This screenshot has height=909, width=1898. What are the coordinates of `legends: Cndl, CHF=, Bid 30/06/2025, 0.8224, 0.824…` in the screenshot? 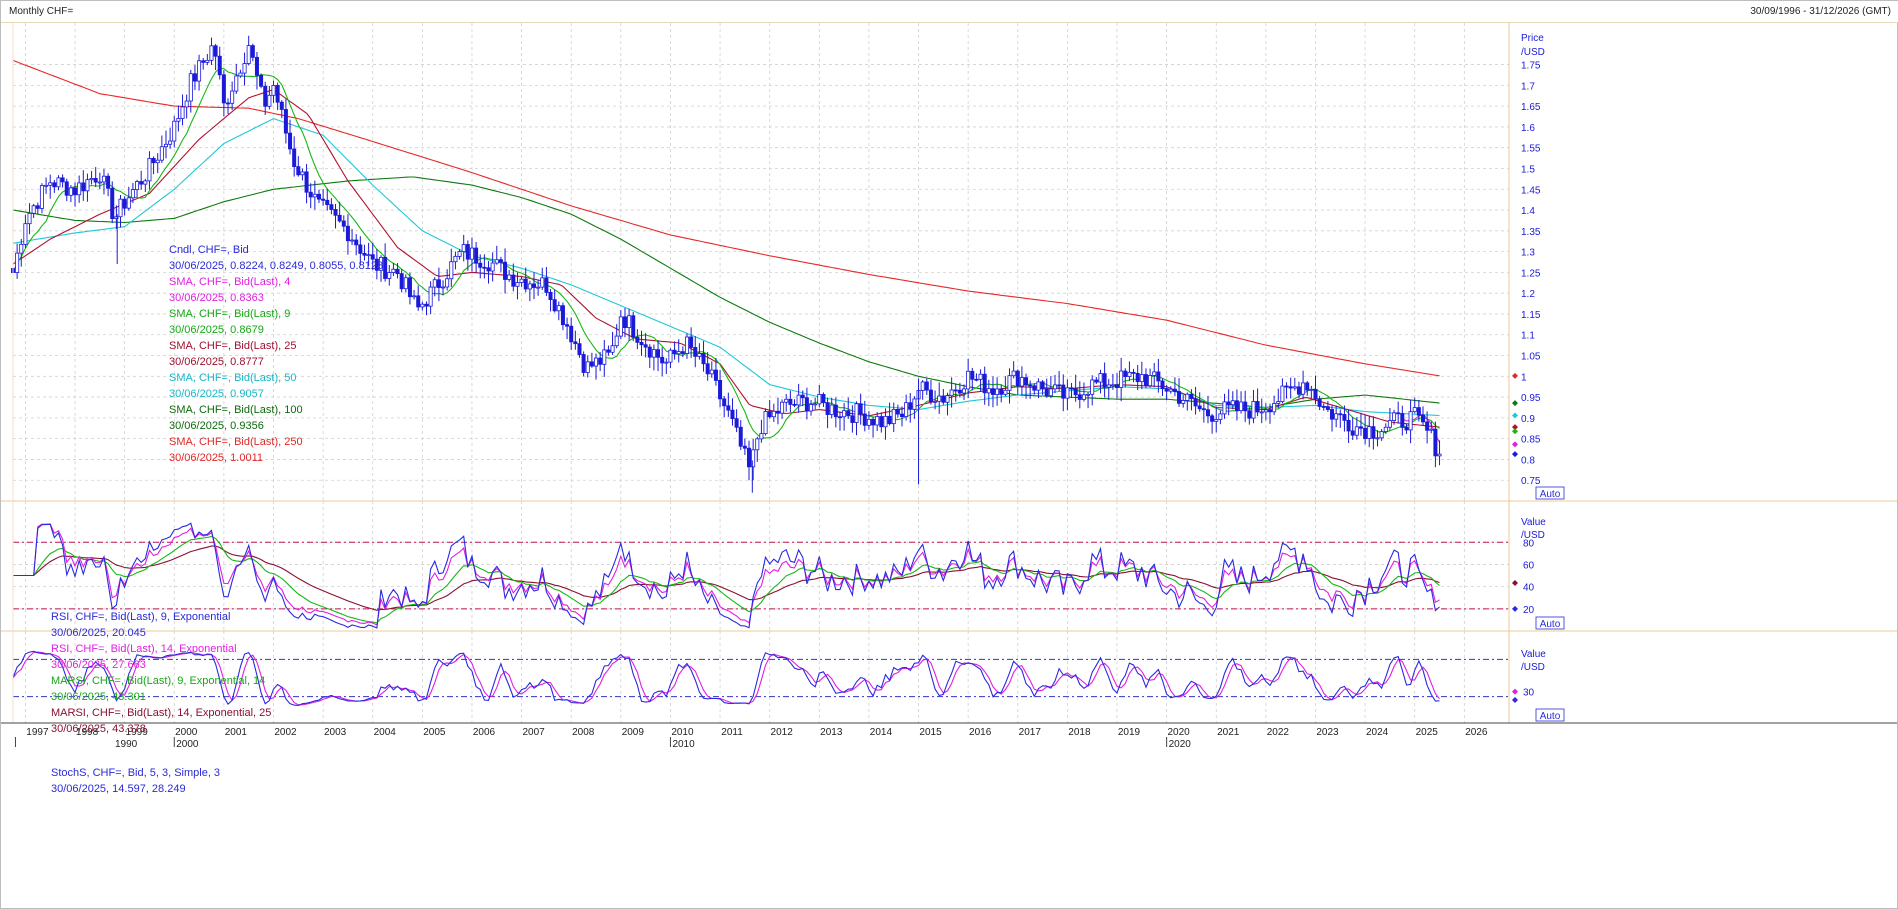 It's located at (217, 519).